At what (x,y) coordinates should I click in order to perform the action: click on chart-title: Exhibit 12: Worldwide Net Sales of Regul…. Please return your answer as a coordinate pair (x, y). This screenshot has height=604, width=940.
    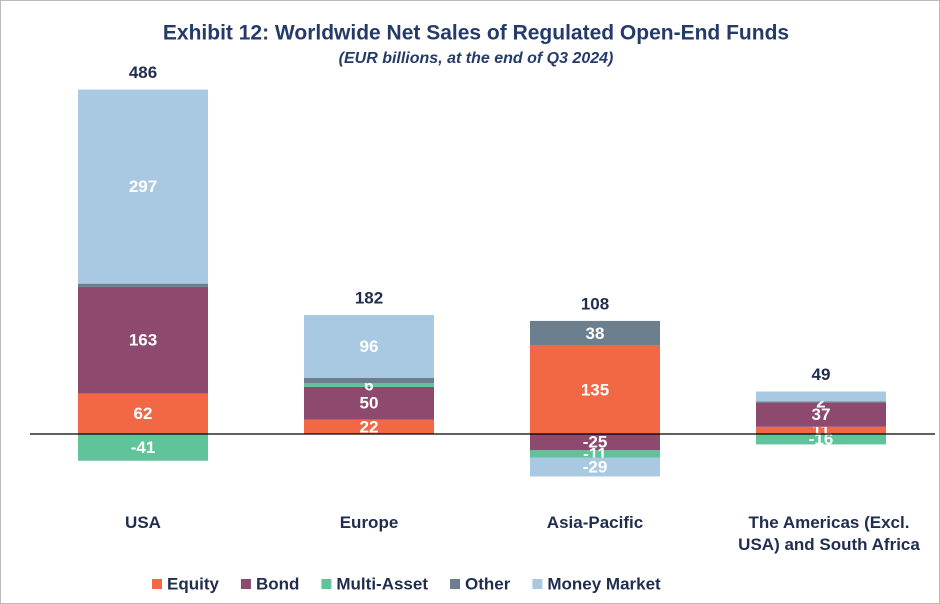
    Looking at the image, I should click on (476, 33).